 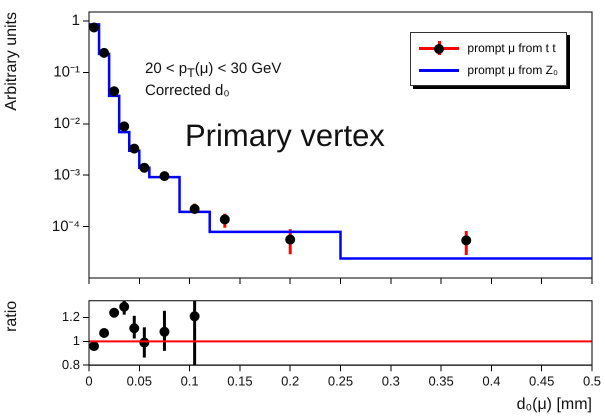 What do you see at coordinates (554, 404) in the screenshot?
I see `x-axis-title: d₀(μ) [mm]` at bounding box center [554, 404].